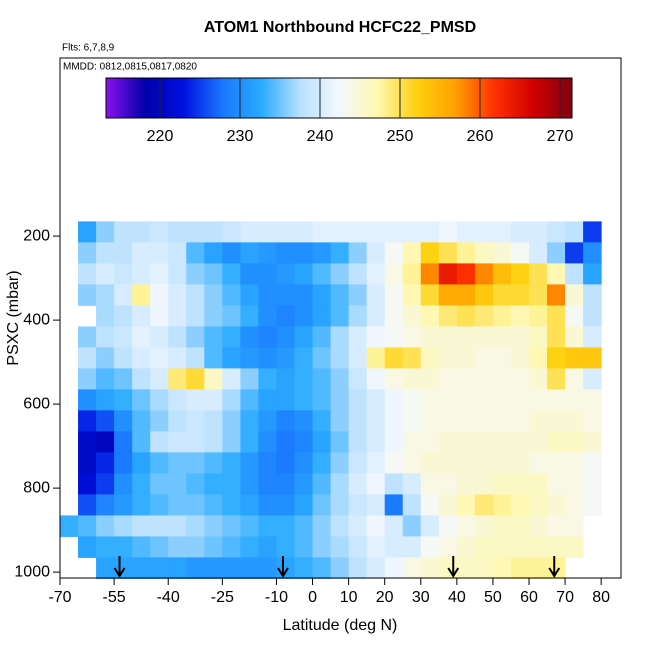  What do you see at coordinates (36, 319) in the screenshot?
I see `y-tick-label: 400` at bounding box center [36, 319].